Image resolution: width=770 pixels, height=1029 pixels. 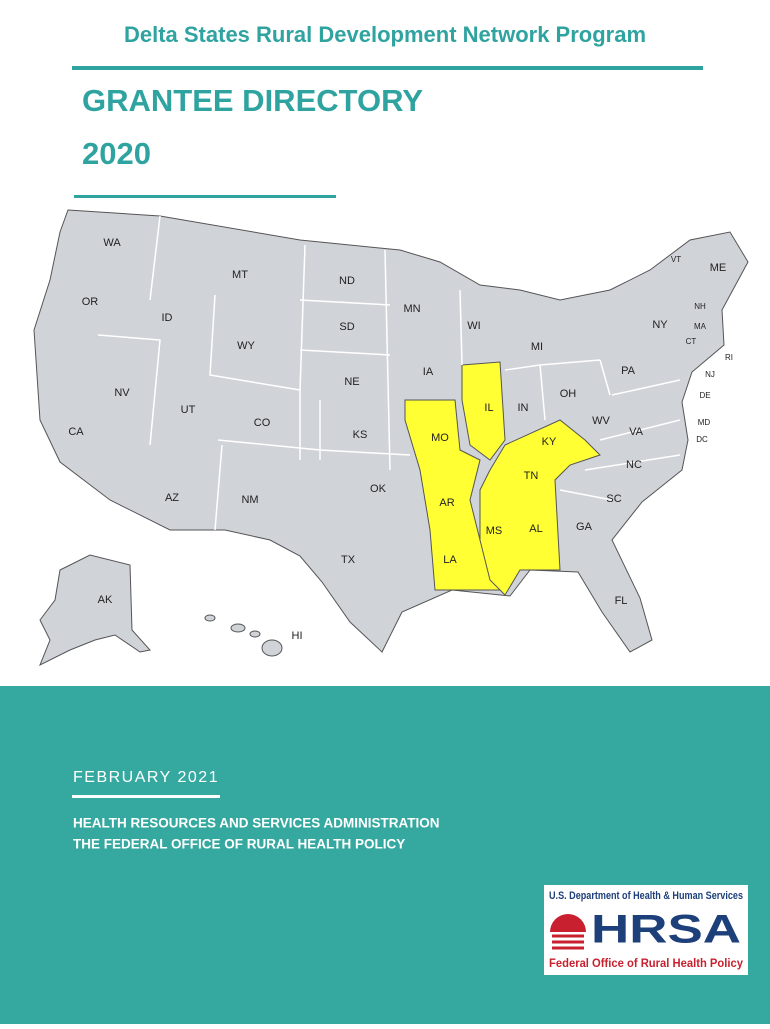 What do you see at coordinates (146, 796) in the screenshot?
I see `date-rule` at bounding box center [146, 796].